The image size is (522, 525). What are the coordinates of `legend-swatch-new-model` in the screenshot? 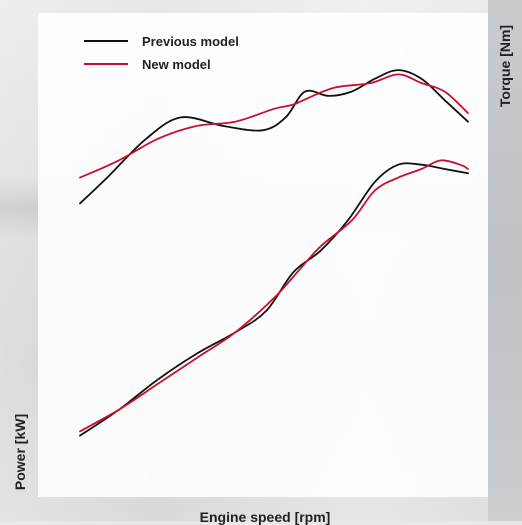 It's located at (106, 64).